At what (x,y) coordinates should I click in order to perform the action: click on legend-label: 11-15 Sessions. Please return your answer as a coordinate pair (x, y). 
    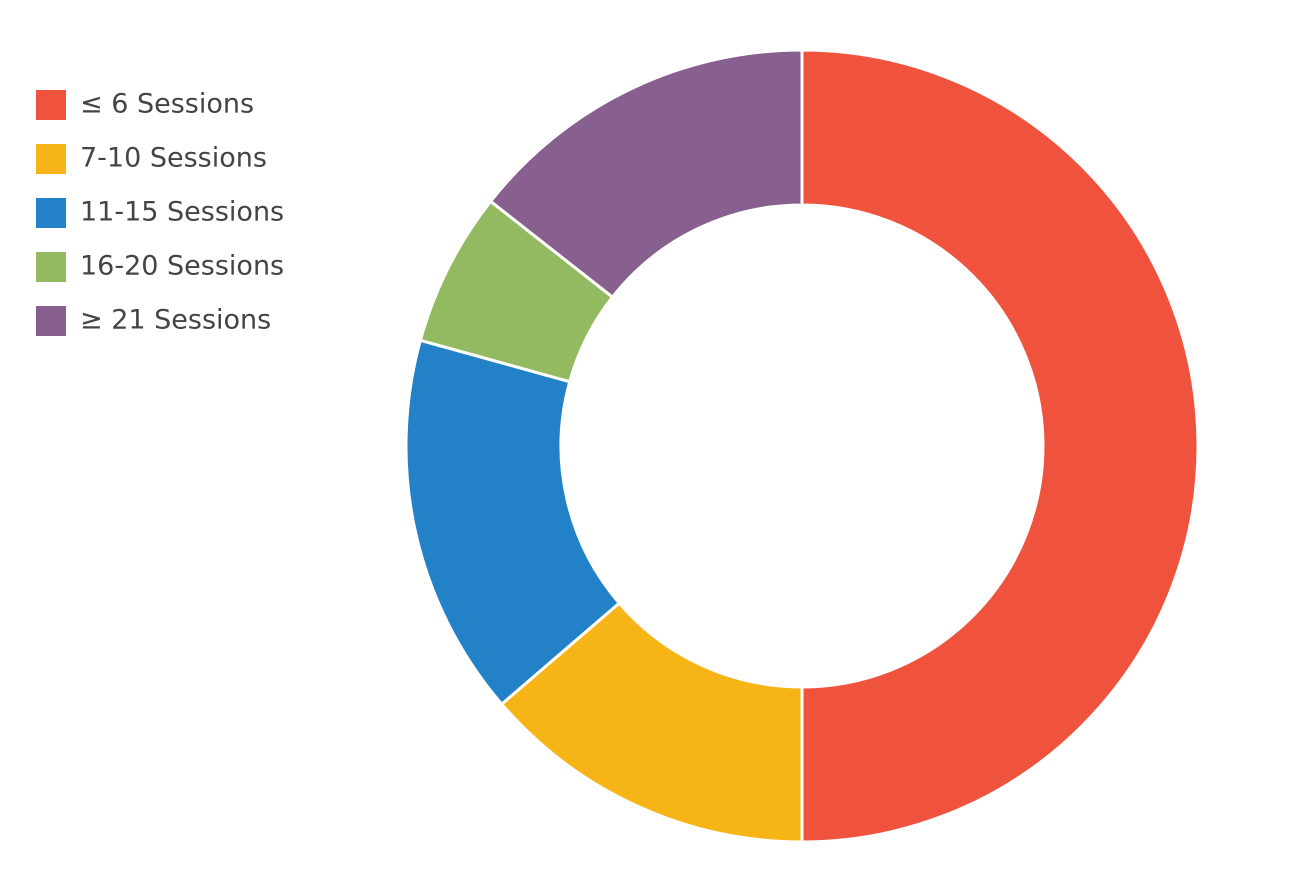
    Looking at the image, I should click on (182, 212).